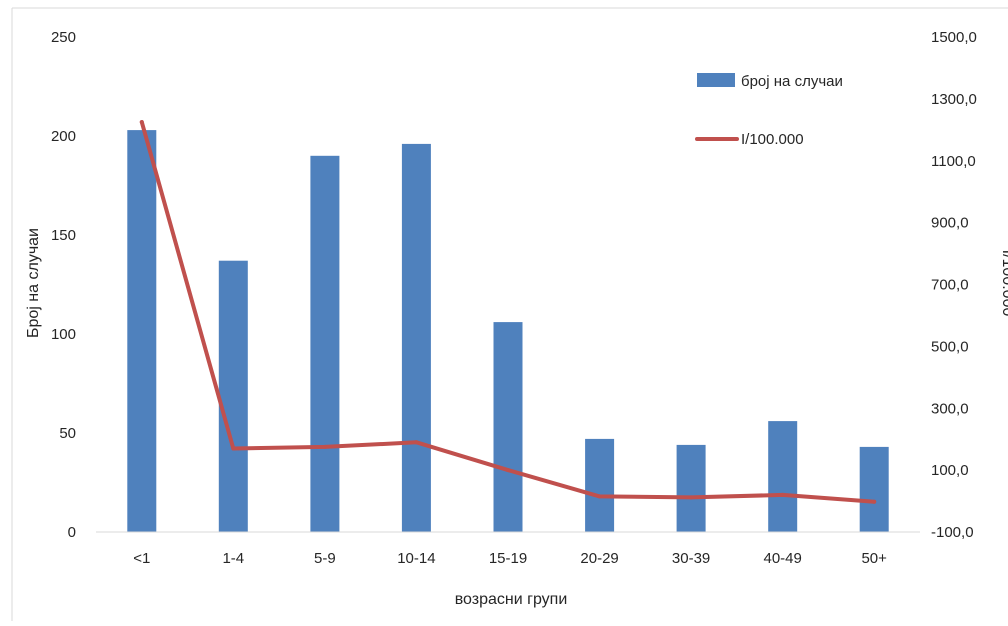  Describe the element at coordinates (952, 532) in the screenshot. I see `y2-tick-label: -100,0` at that location.